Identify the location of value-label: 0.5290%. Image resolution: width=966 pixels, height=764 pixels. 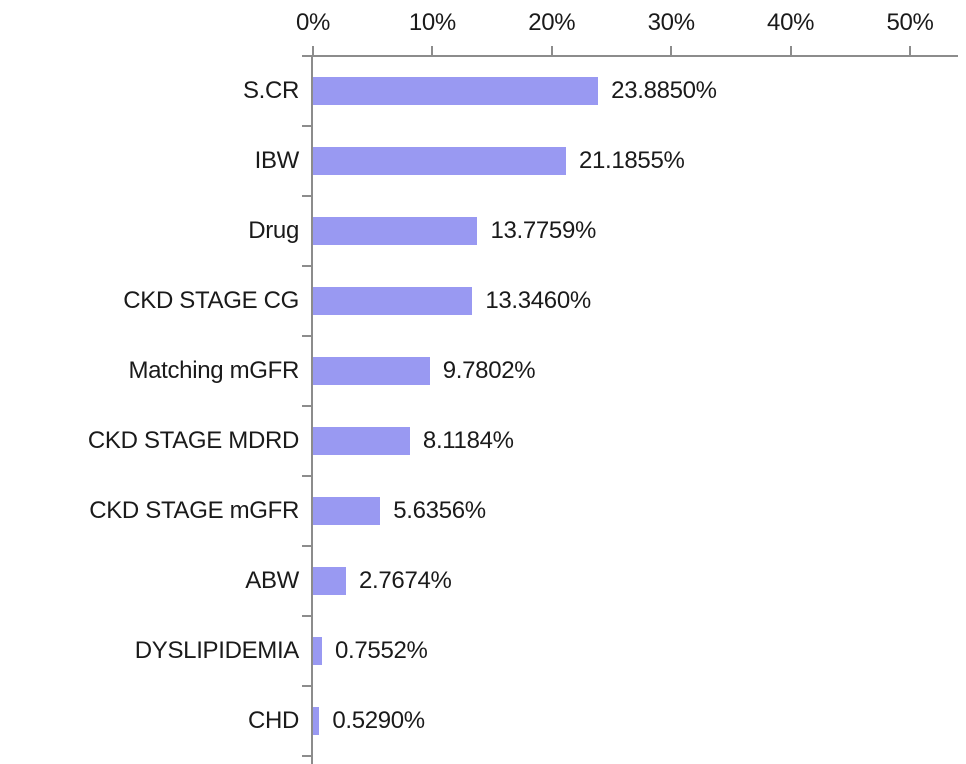
(378, 720).